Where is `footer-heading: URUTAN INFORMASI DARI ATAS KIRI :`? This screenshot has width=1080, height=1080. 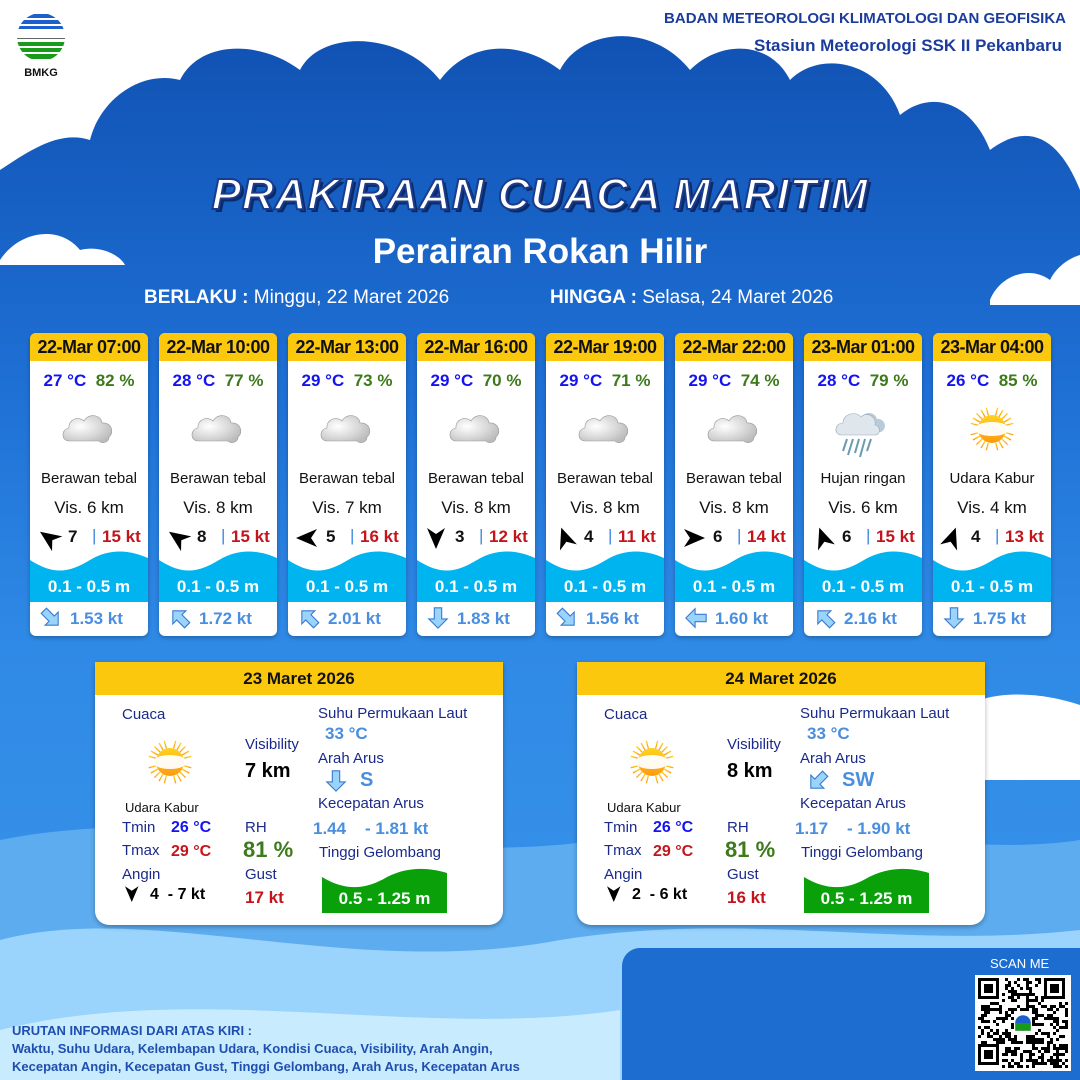 footer-heading: URUTAN INFORMASI DARI ATAS KIRI : is located at coordinates (132, 1030).